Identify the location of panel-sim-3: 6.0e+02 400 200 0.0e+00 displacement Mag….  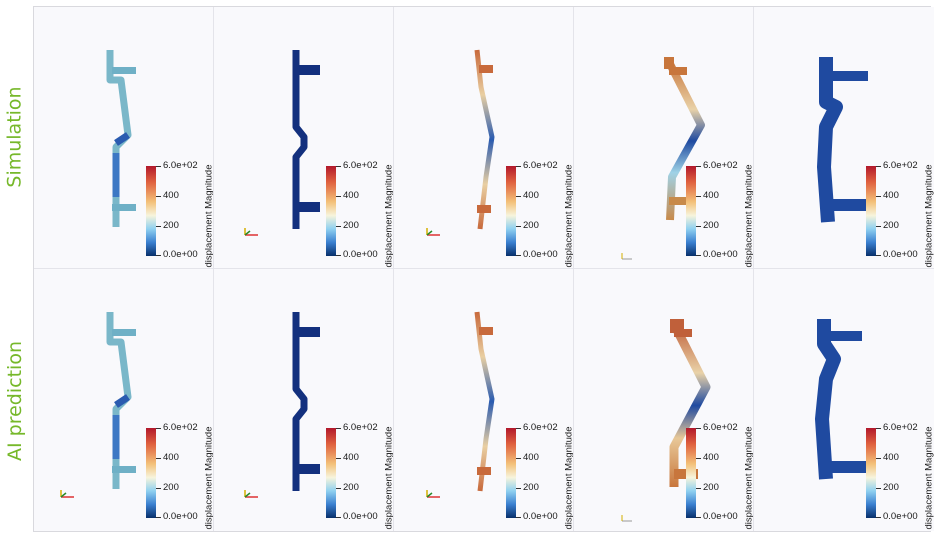
(484, 138).